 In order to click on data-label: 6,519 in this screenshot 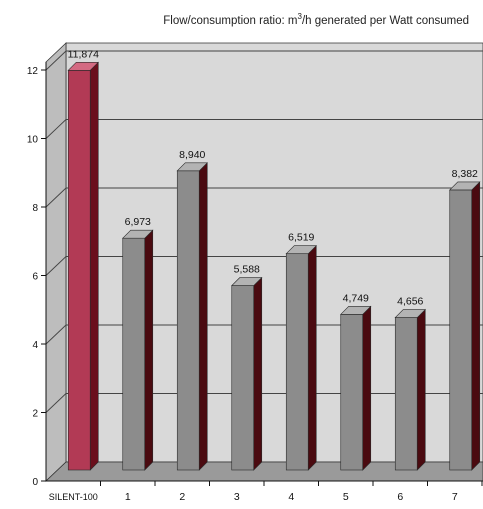, I will do `click(301, 238)`.